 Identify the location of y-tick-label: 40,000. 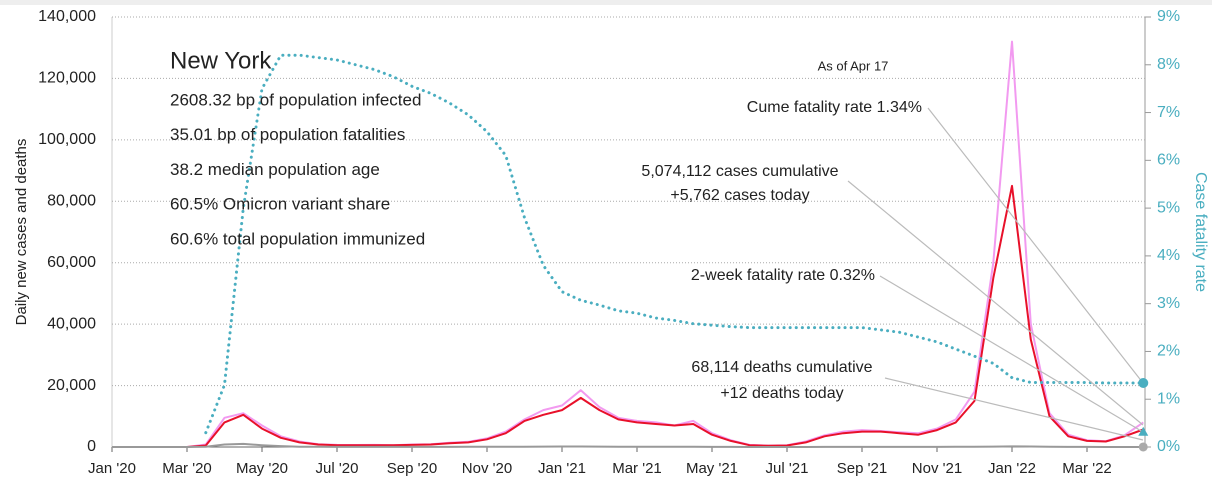
(71, 323).